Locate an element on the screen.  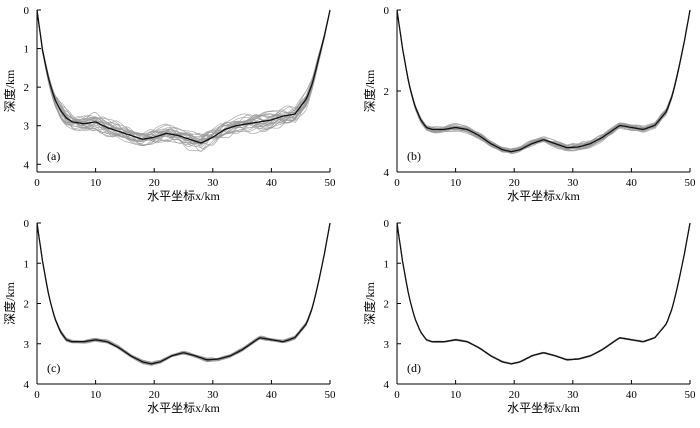
panel-label: (c) is located at coordinates (53, 368).